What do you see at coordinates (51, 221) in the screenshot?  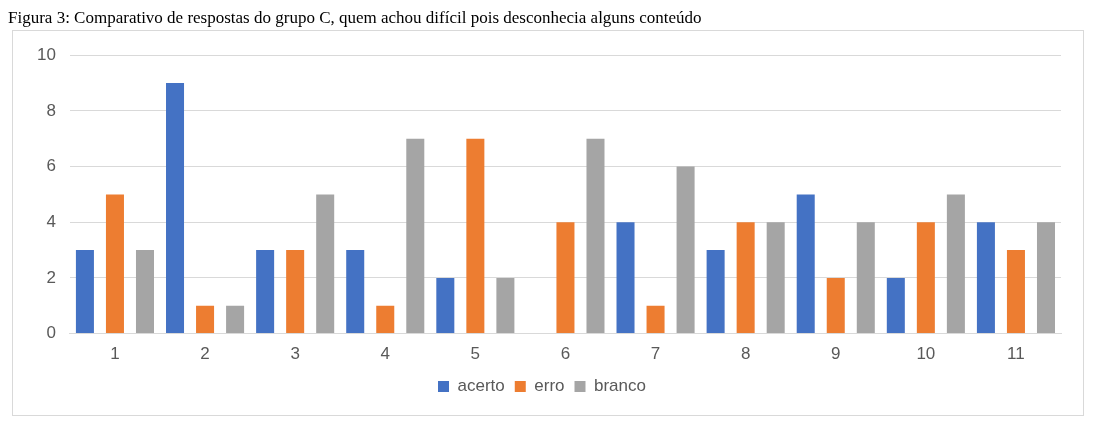 I see `y-tick-label: 4` at bounding box center [51, 221].